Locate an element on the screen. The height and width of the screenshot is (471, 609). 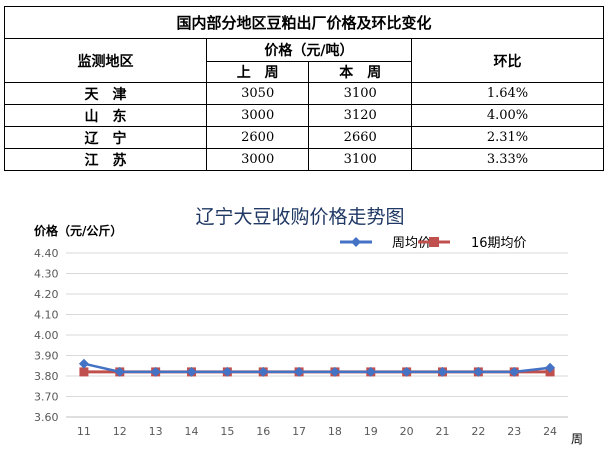
series-line is located at coordinates (317, 368).